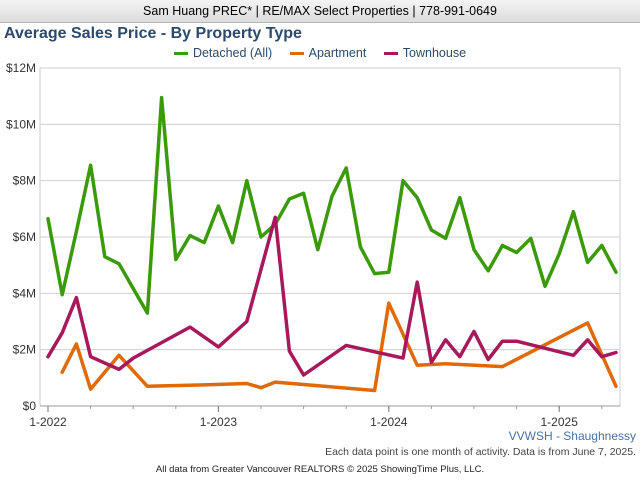  I want to click on chart-legend: Detached (All) Apartment Townhouse, so click(320, 53).